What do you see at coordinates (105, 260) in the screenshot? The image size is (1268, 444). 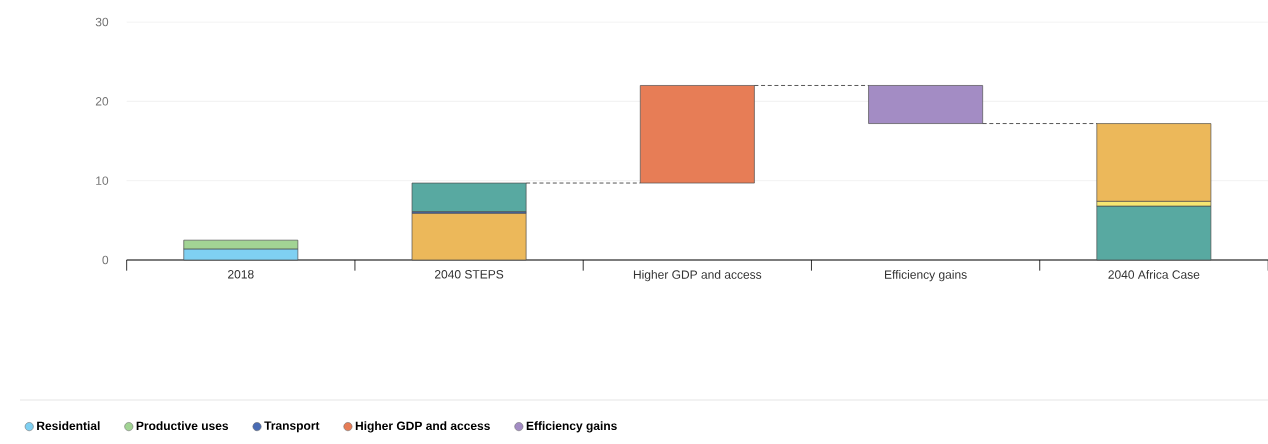 I see `y-tick-label: 0` at bounding box center [105, 260].